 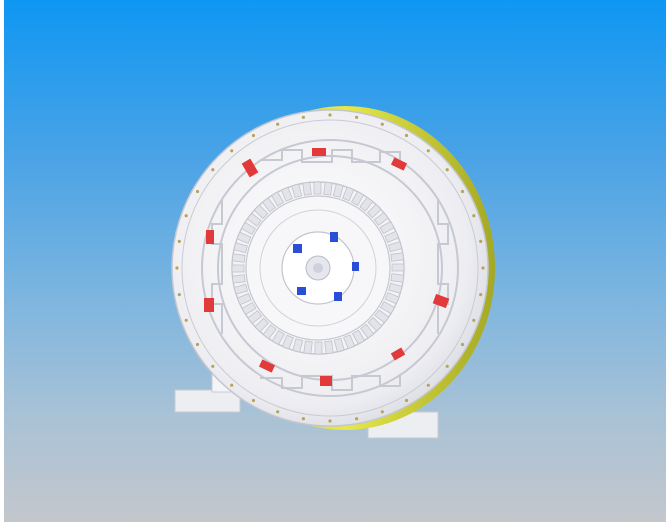 I want to click on rotor-hub, so click(x=320, y=268).